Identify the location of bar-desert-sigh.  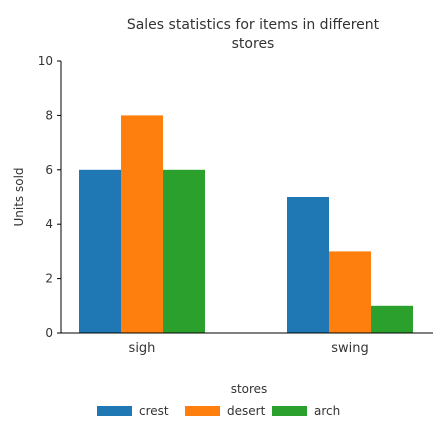
(142, 224).